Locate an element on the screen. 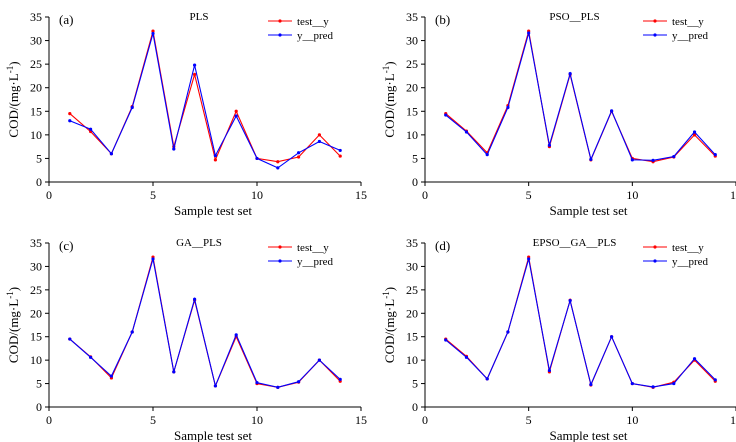  legend-label: y__pred is located at coordinates (690, 36).